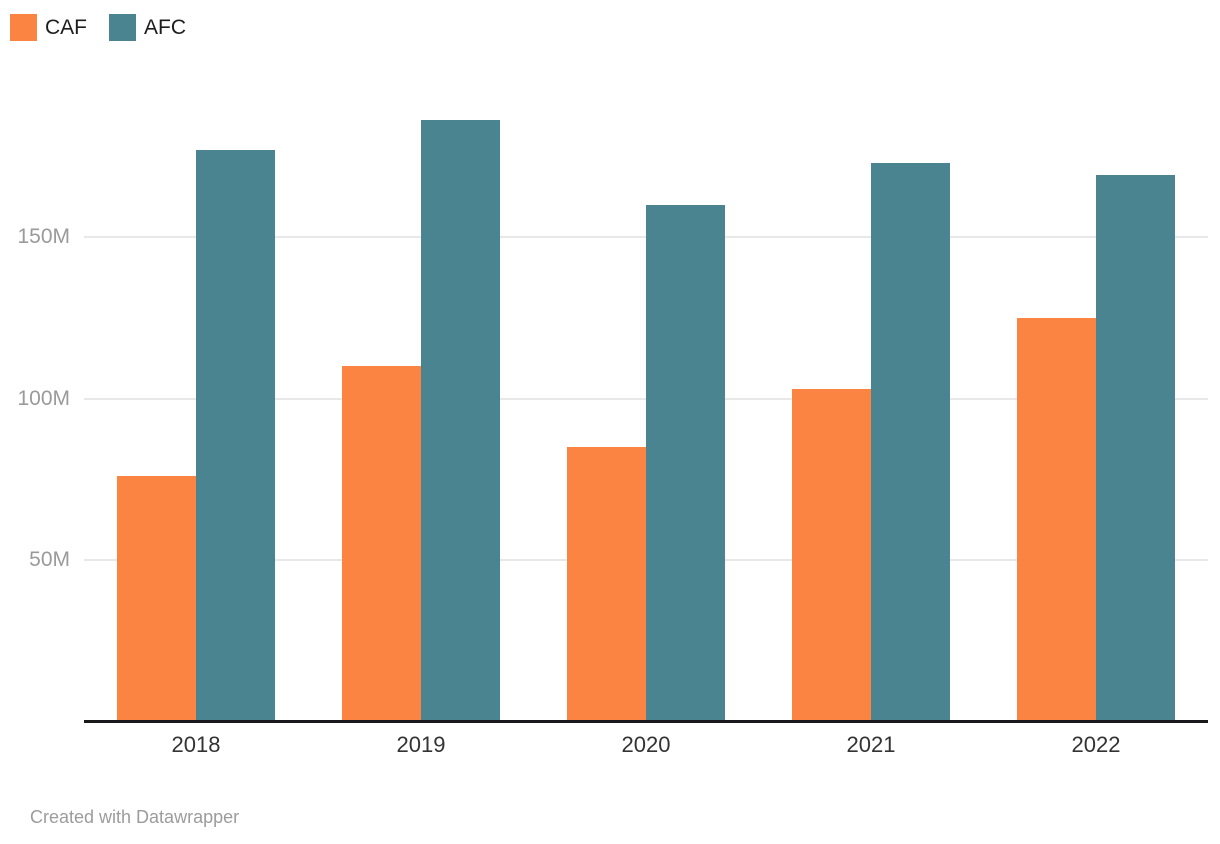  Describe the element at coordinates (831, 555) in the screenshot. I see `bar-caf-2021` at that location.